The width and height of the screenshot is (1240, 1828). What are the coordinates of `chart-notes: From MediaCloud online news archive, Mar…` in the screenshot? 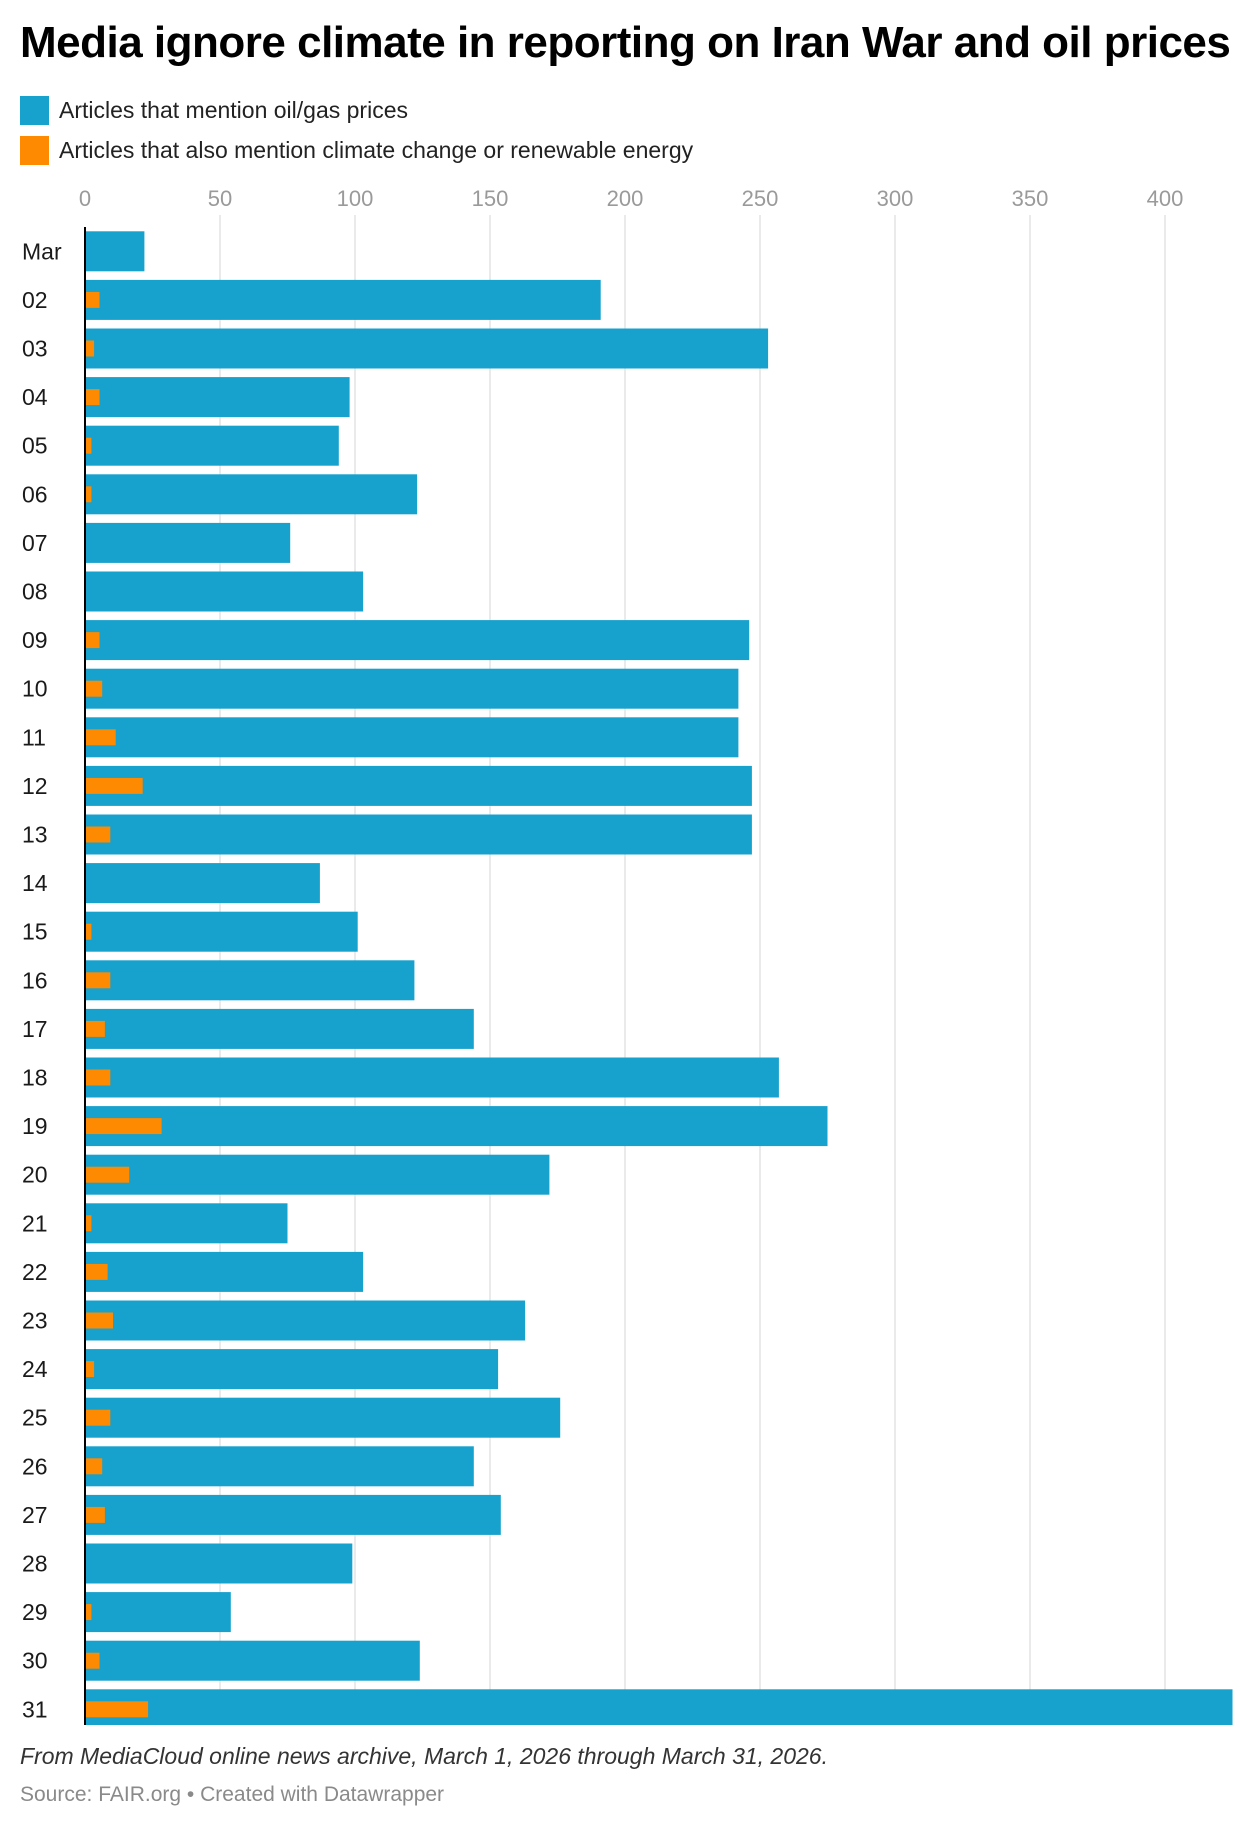 It's located at (424, 1756).